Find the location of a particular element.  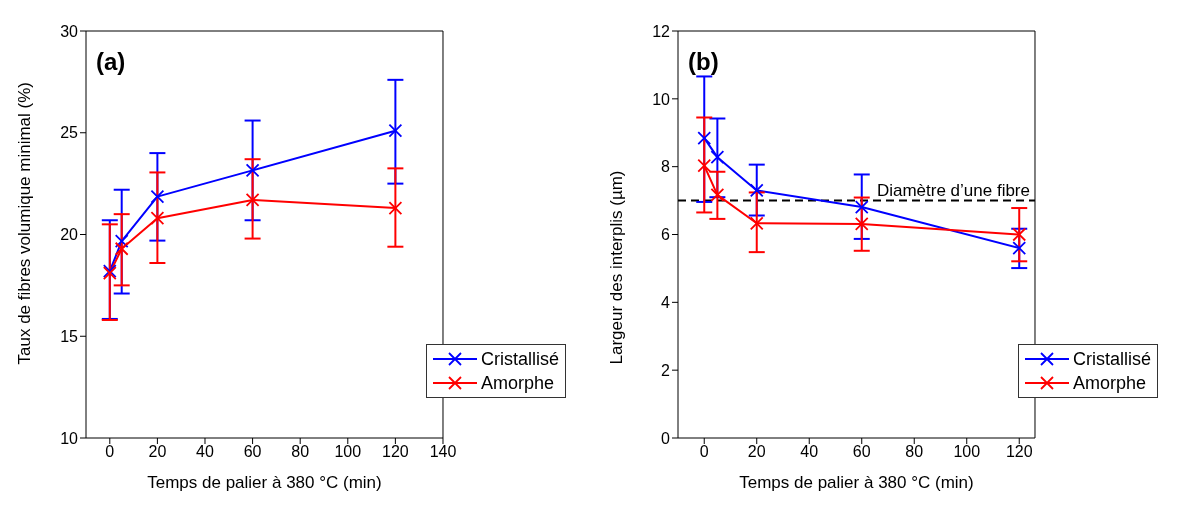

y-tick-label: 2 is located at coordinates (666, 370).